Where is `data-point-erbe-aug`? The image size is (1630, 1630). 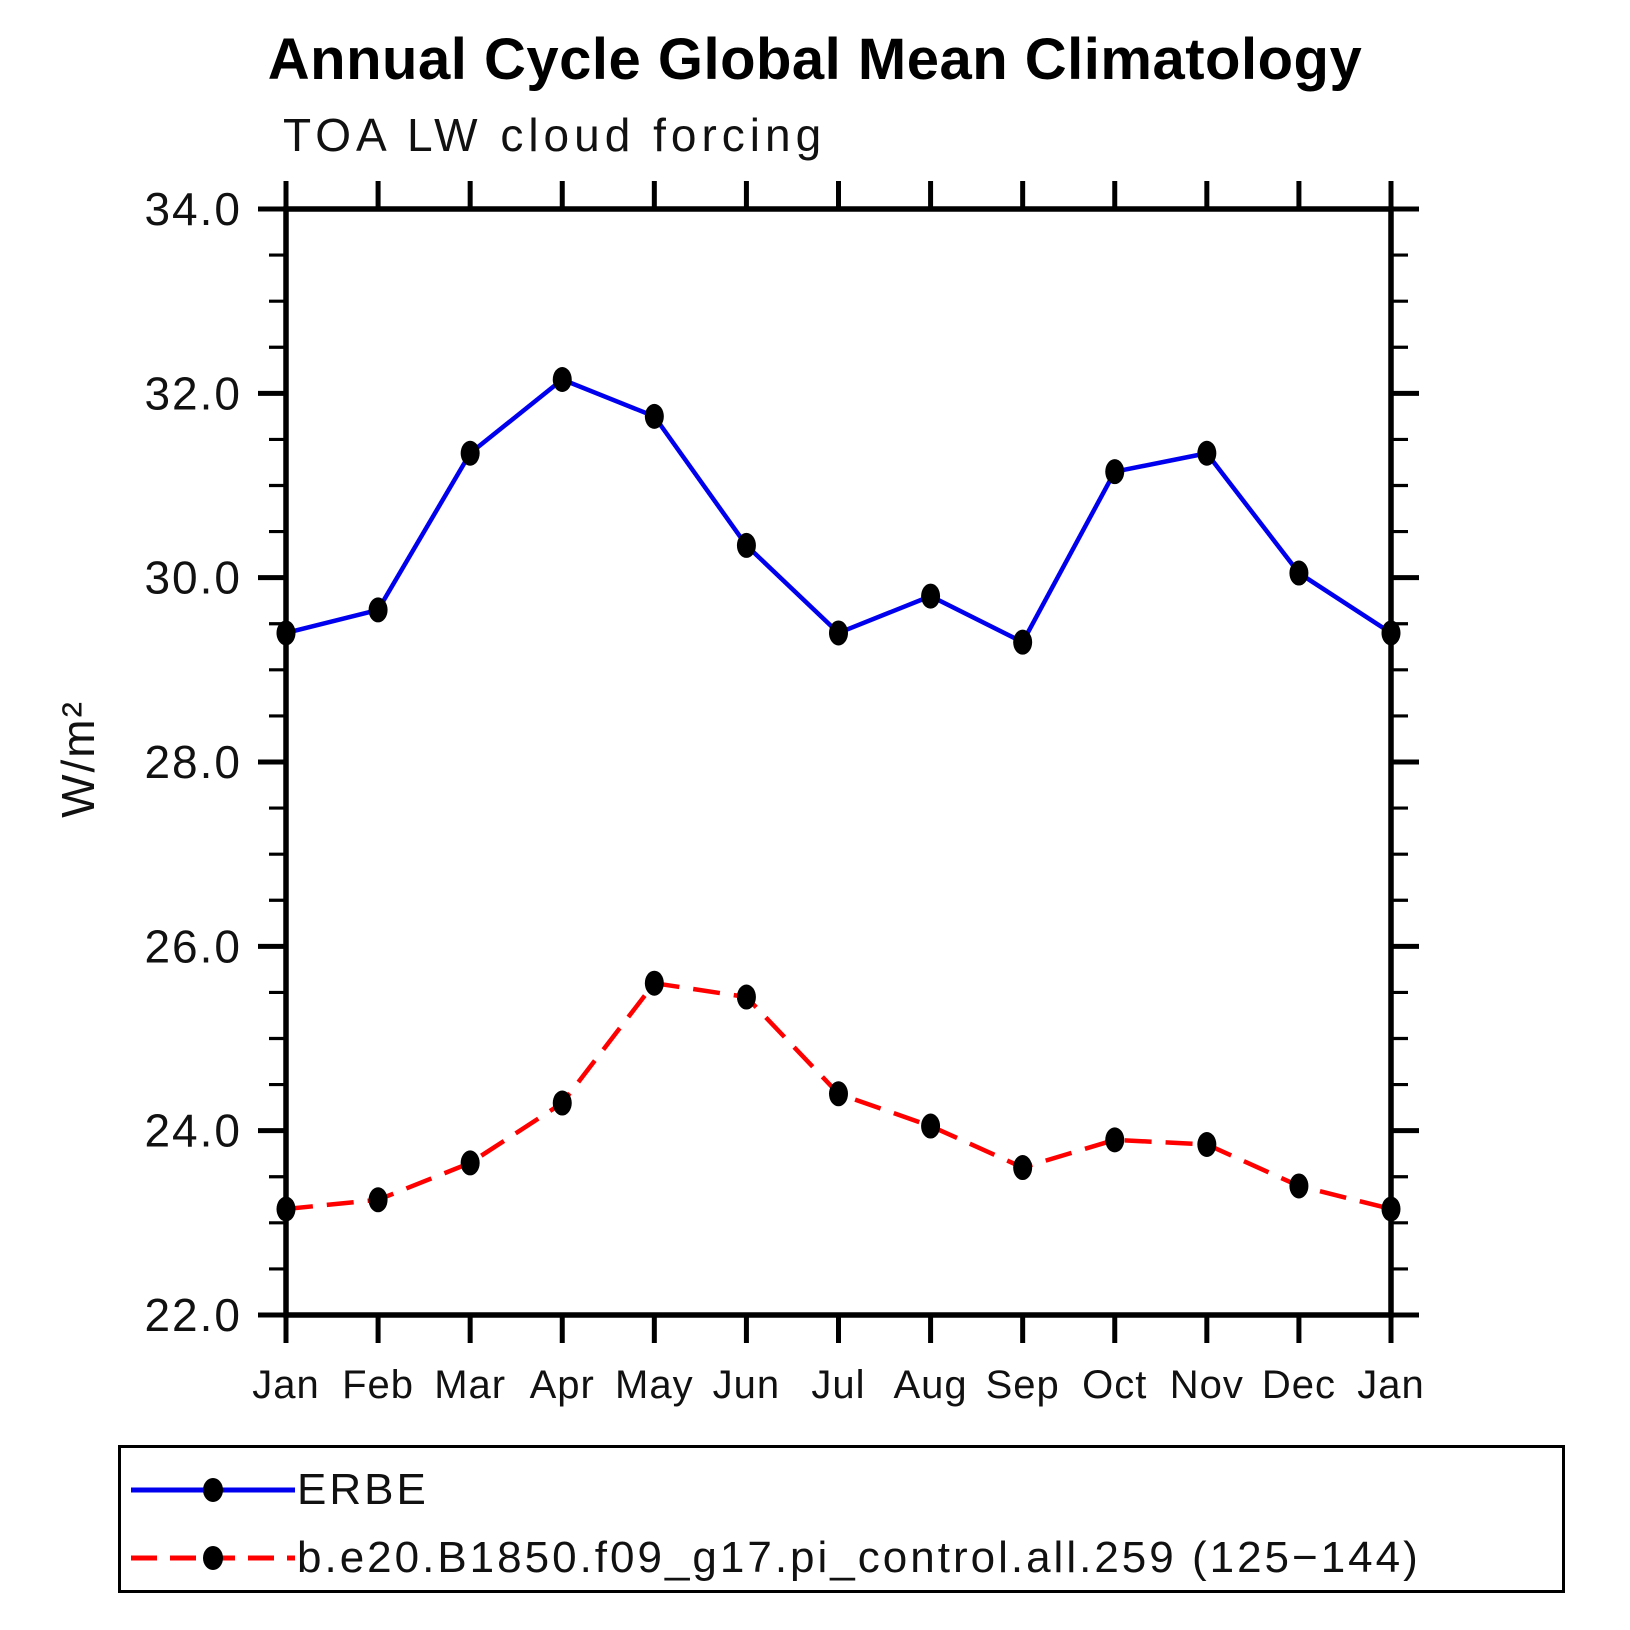
data-point-erbe-aug is located at coordinates (931, 596).